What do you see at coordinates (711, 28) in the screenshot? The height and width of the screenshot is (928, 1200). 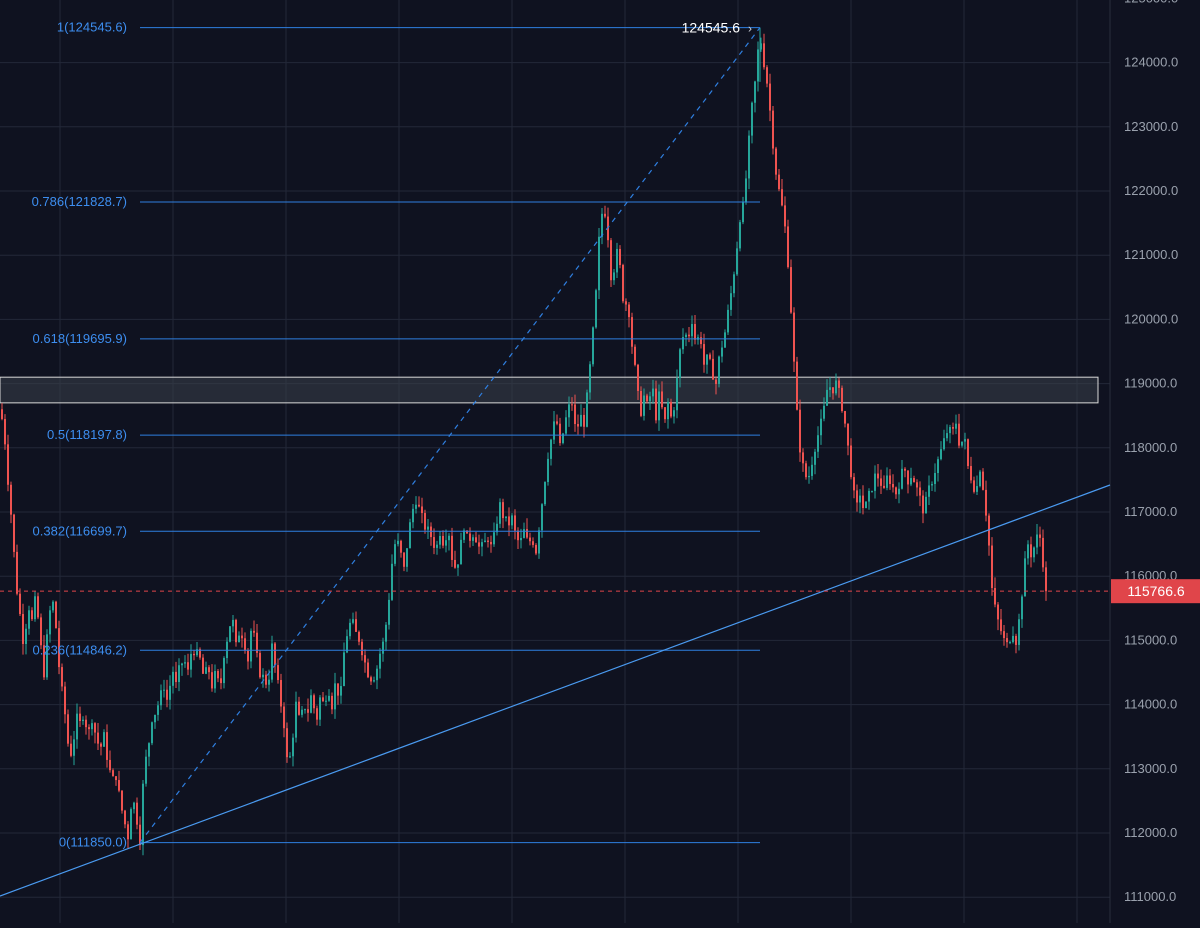 I see `high-price-label: 124545.6` at bounding box center [711, 28].